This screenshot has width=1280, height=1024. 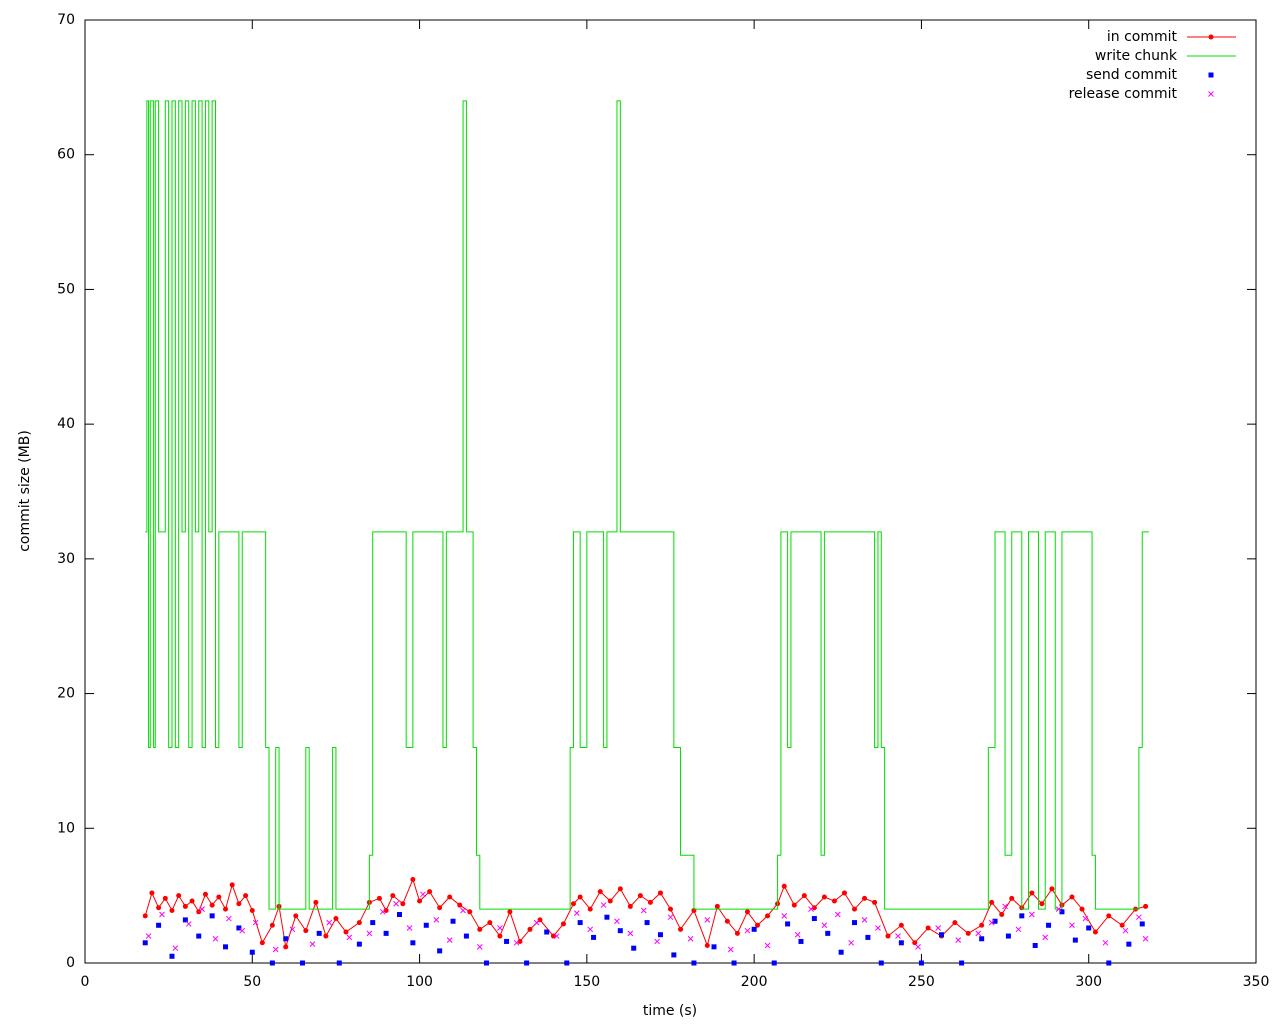 What do you see at coordinates (586, 982) in the screenshot?
I see `x-tick-label: 150` at bounding box center [586, 982].